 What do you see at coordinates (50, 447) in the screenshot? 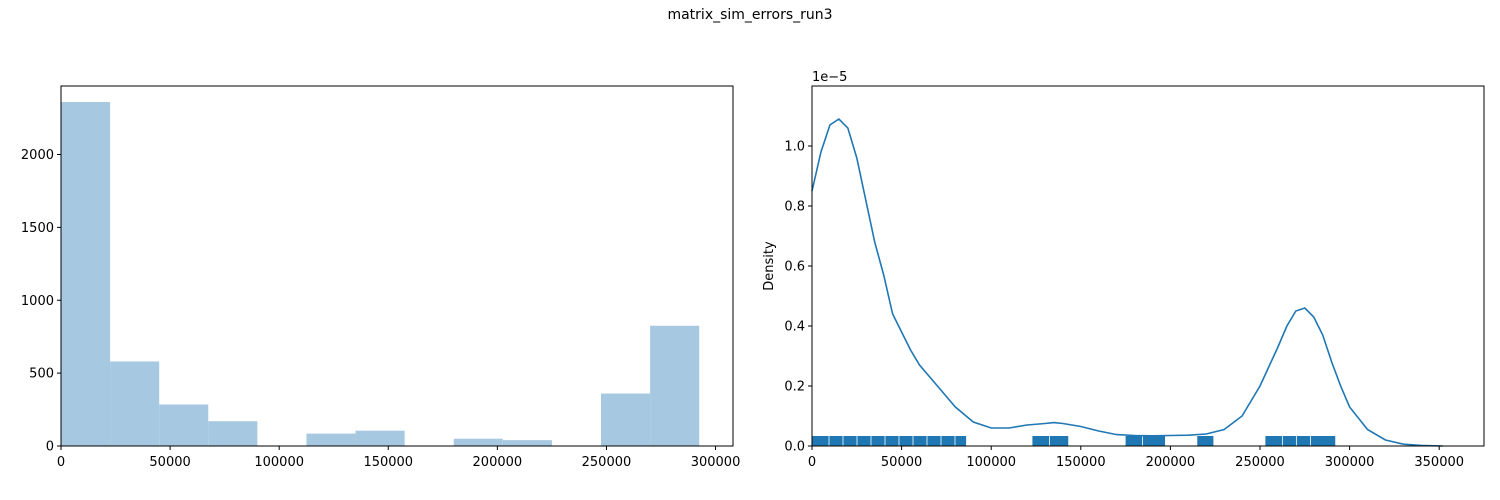
I see `y-tick-label: 0` at bounding box center [50, 447].